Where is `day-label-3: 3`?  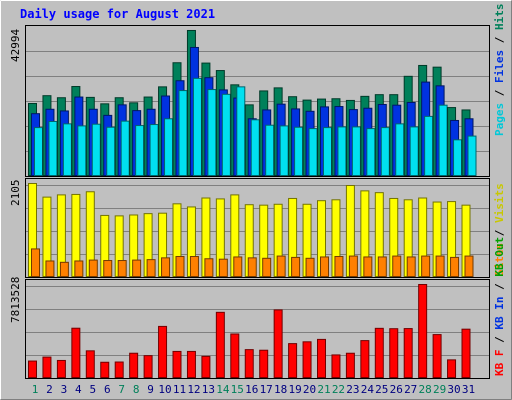
day-label-3: 3 is located at coordinates (64, 389).